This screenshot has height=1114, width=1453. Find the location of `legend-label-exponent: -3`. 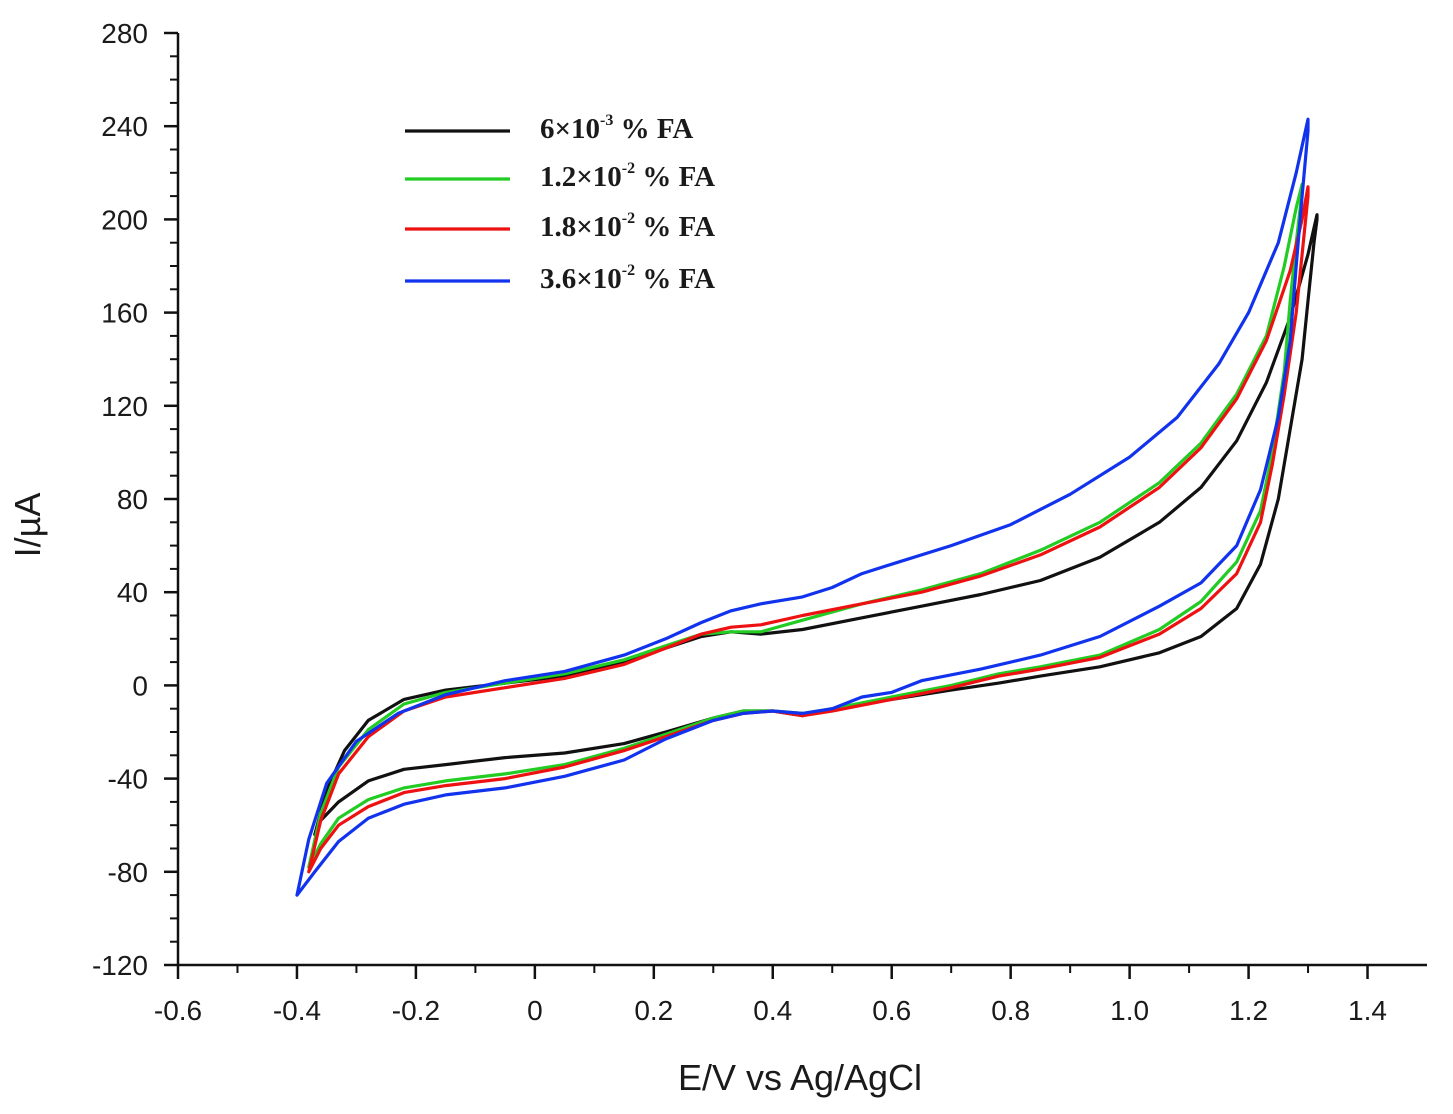

legend-label-exponent: -3 is located at coordinates (606, 120).